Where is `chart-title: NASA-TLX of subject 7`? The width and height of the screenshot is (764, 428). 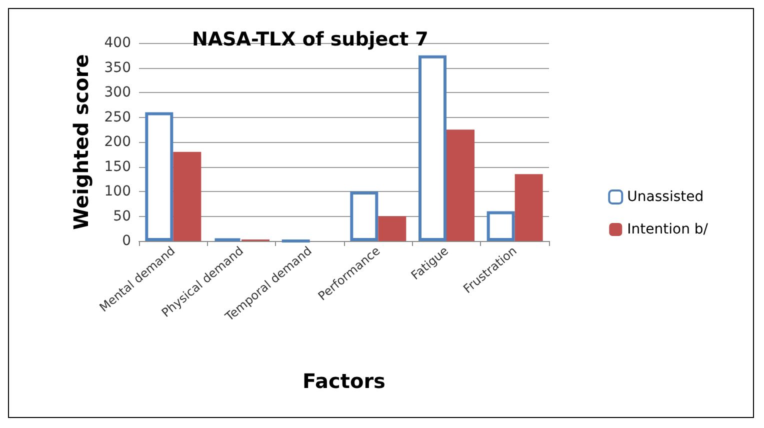 chart-title: NASA-TLX of subject 7 is located at coordinates (310, 39).